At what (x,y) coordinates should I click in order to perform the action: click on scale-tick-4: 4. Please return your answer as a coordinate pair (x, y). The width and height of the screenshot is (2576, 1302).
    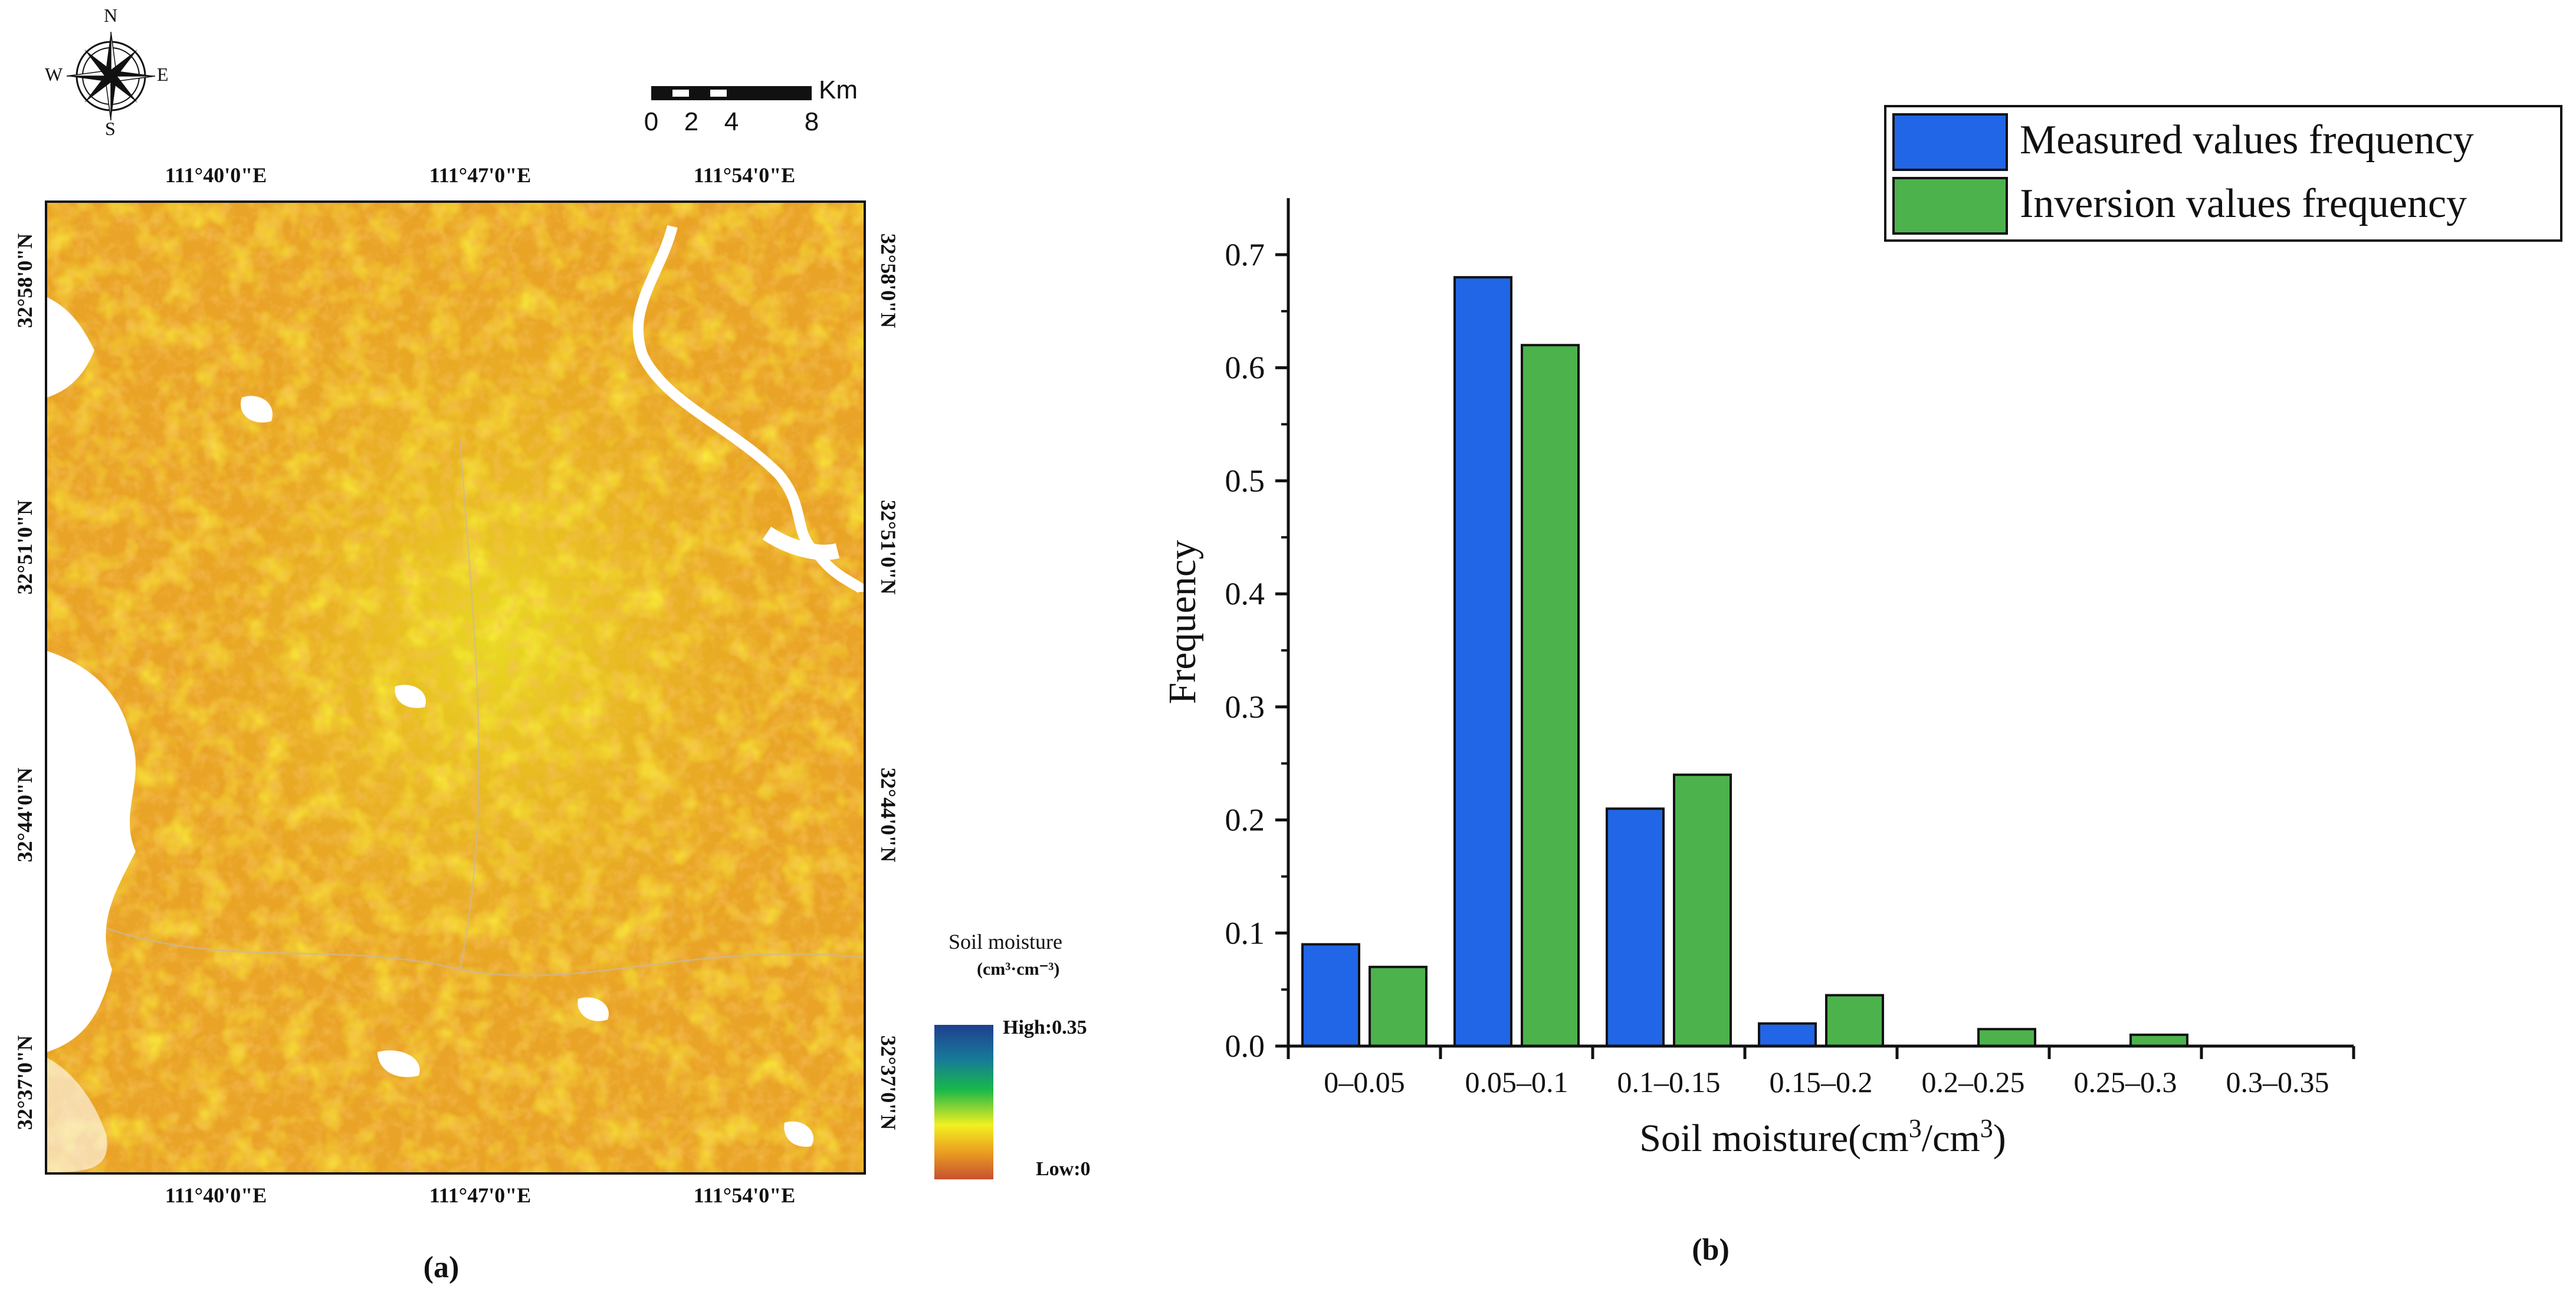
    Looking at the image, I should click on (731, 121).